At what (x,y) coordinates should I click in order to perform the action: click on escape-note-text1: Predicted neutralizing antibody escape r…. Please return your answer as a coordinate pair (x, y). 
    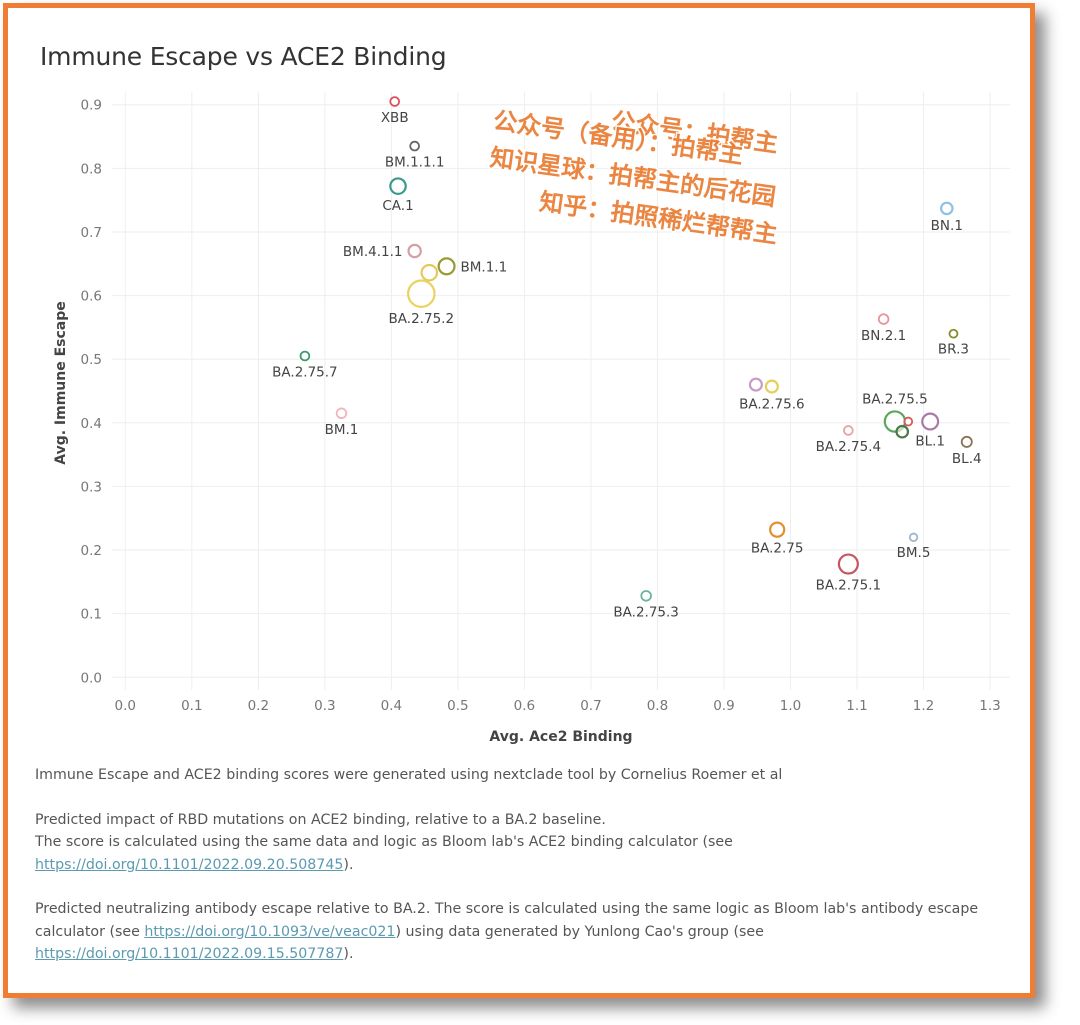
    Looking at the image, I should click on (507, 920).